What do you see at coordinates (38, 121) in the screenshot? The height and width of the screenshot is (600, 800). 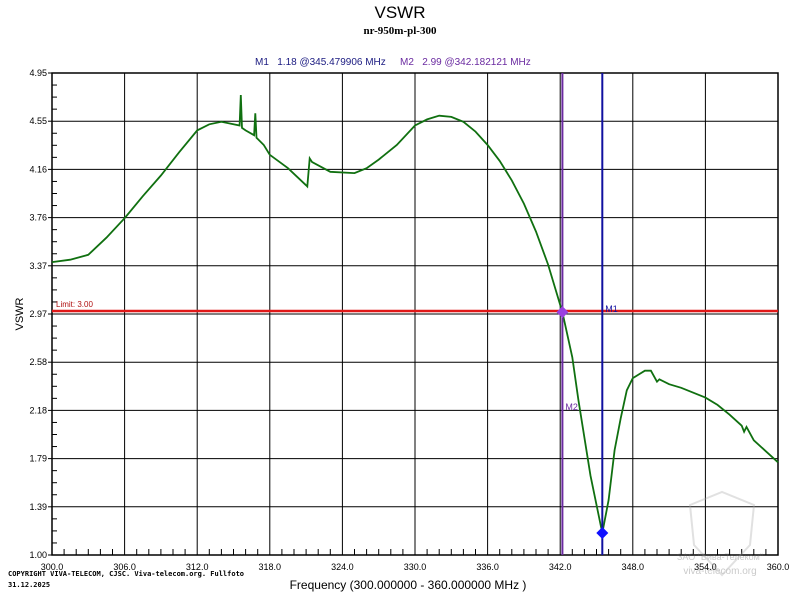 I see `y-tick-label: 4.55` at bounding box center [38, 121].